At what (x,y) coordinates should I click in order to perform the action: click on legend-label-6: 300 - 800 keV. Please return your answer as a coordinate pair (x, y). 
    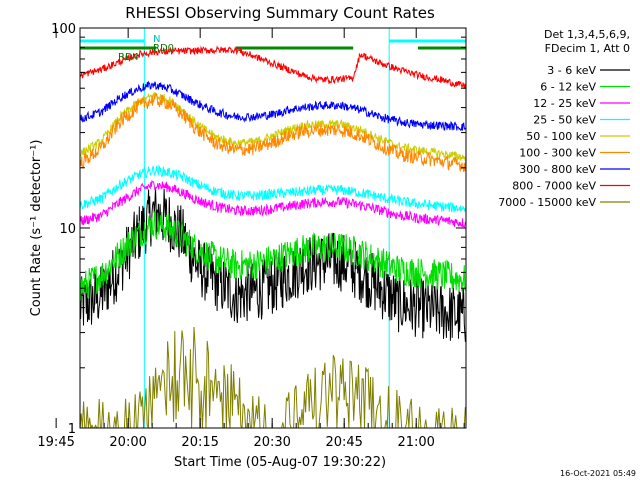
    Looking at the image, I should click on (557, 169).